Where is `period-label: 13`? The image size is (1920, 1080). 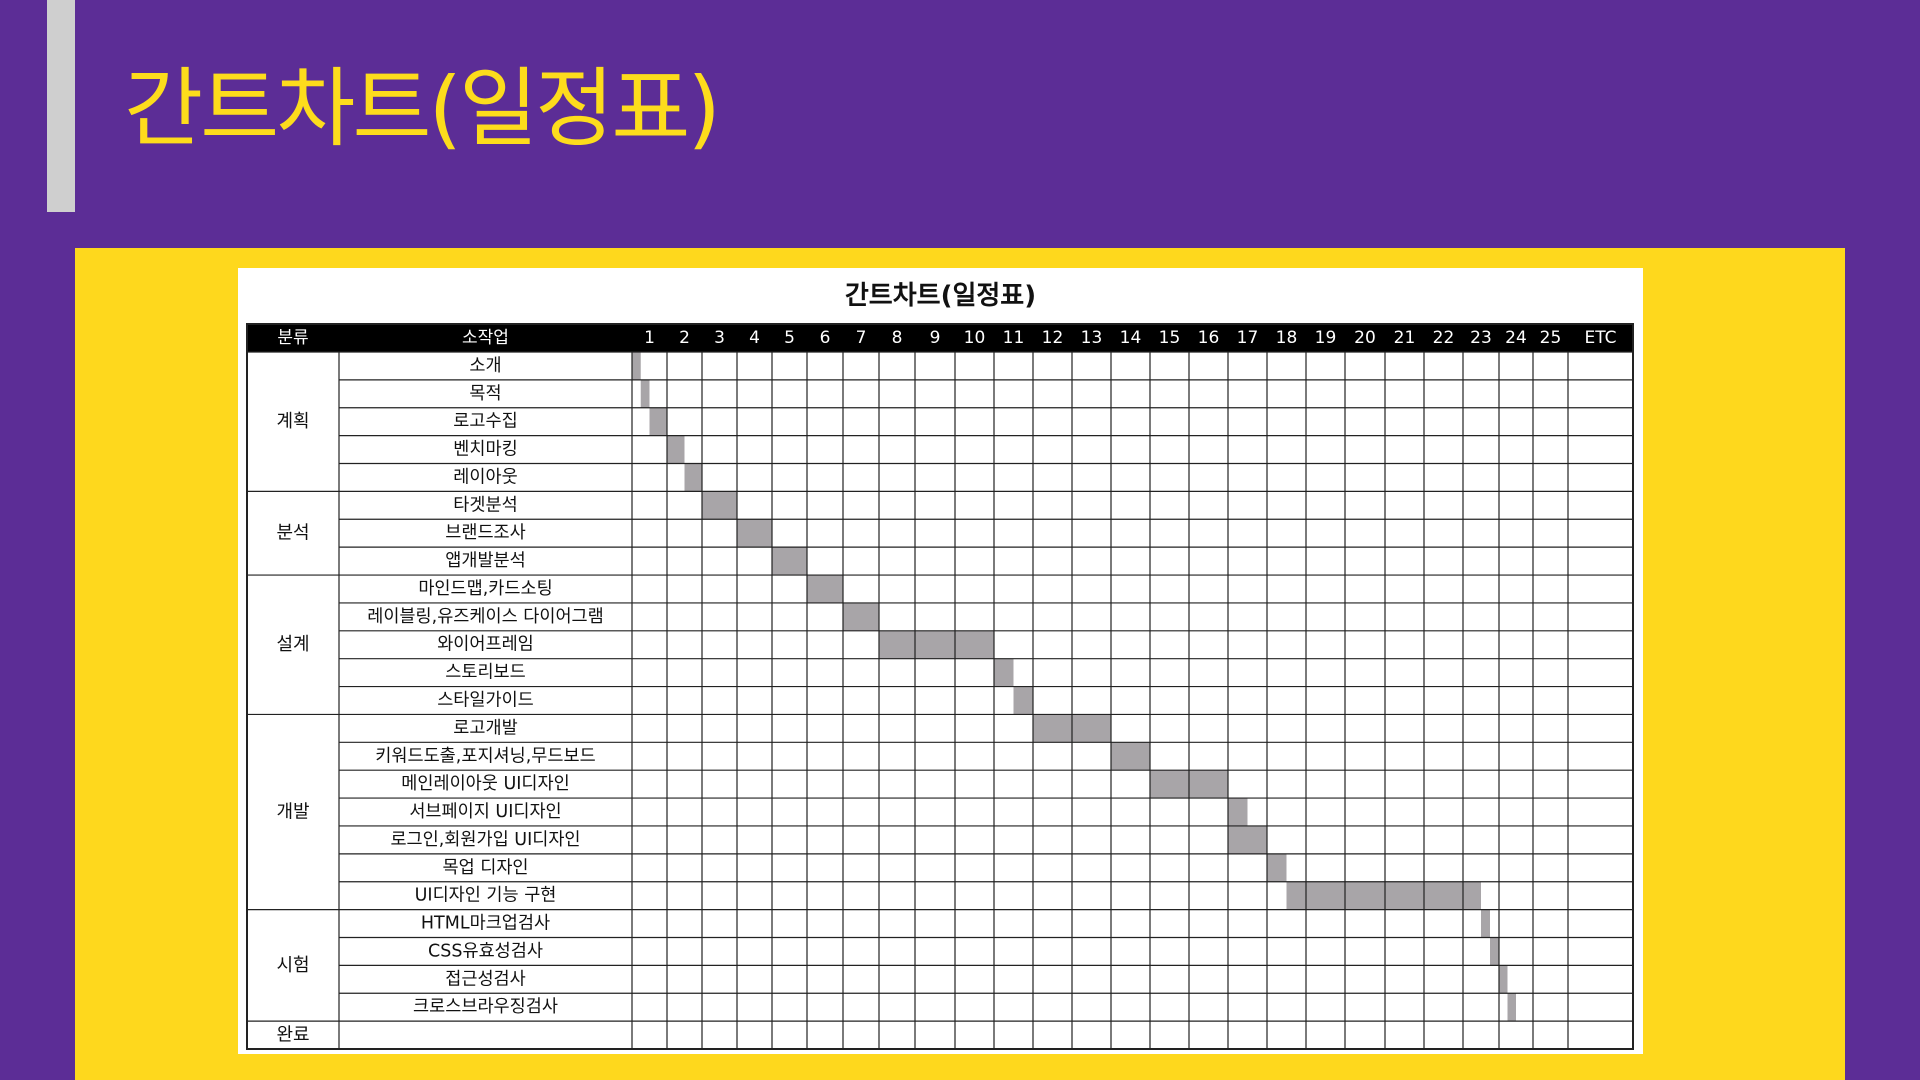
period-label: 13 is located at coordinates (1092, 338).